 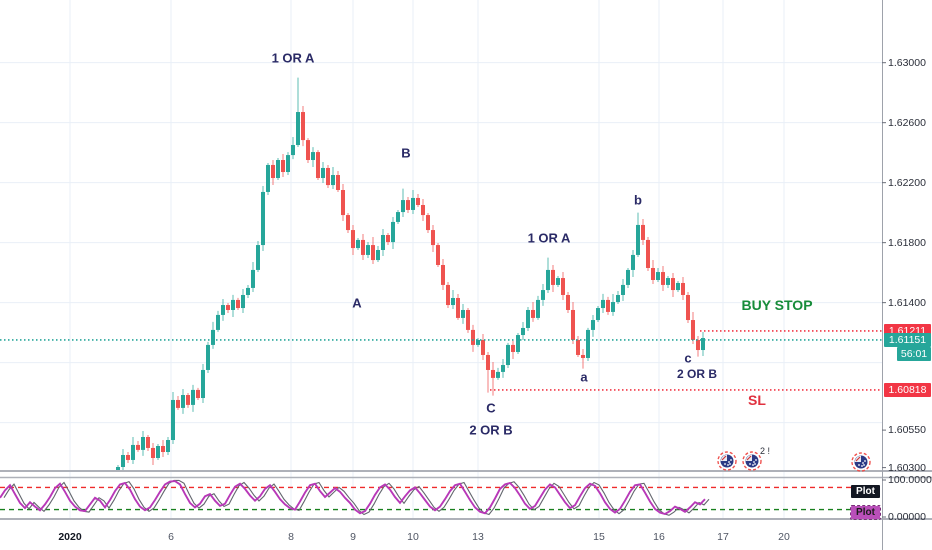 I want to click on oscillator-k-line, so click(x=353, y=498).